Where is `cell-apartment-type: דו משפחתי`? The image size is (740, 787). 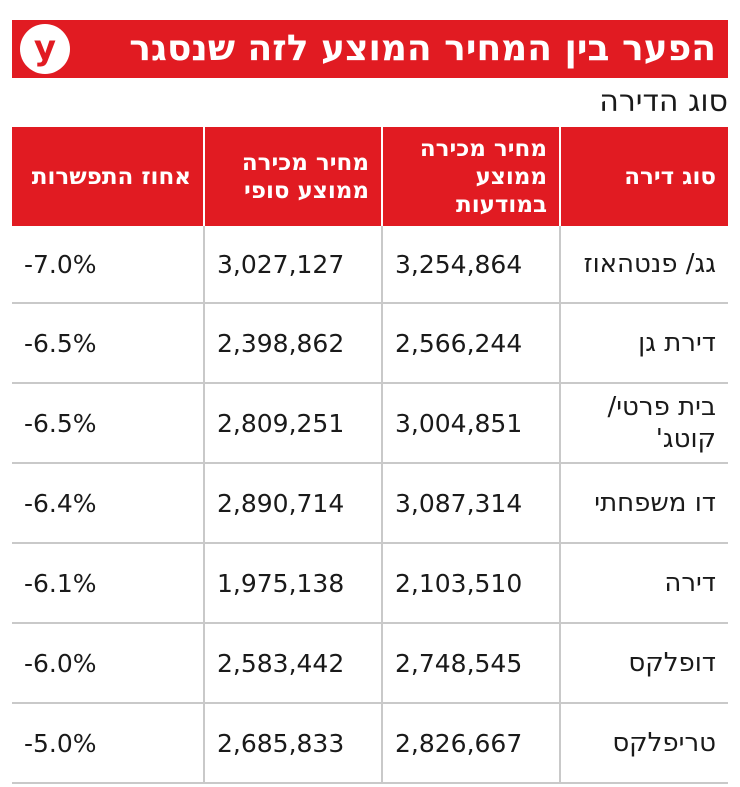
cell-apartment-type: דו משפחתי is located at coordinates (643, 503).